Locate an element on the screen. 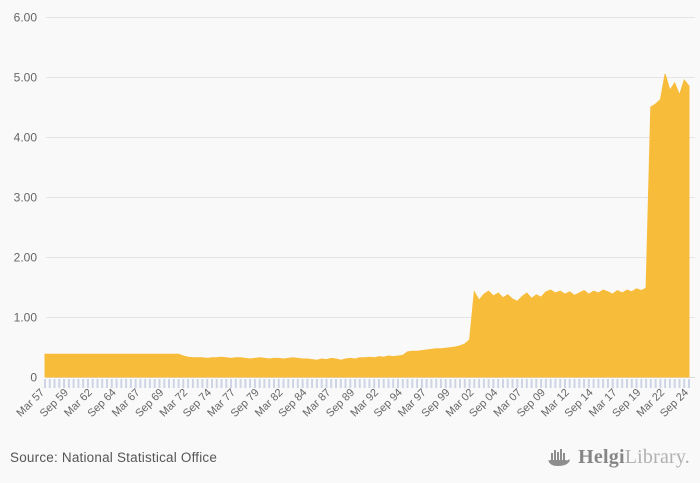 This screenshot has height=483, width=700. svg-text: 5.00 is located at coordinates (26, 78).